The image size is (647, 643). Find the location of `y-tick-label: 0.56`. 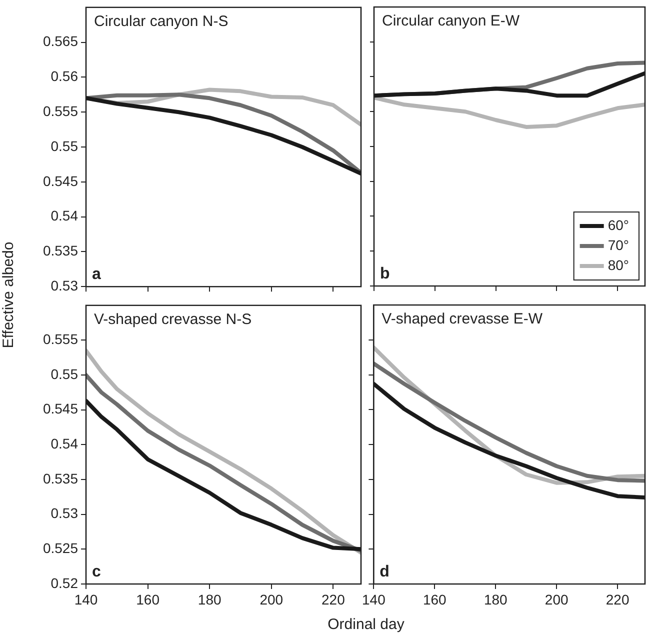

y-tick-label: 0.56 is located at coordinates (64, 76).